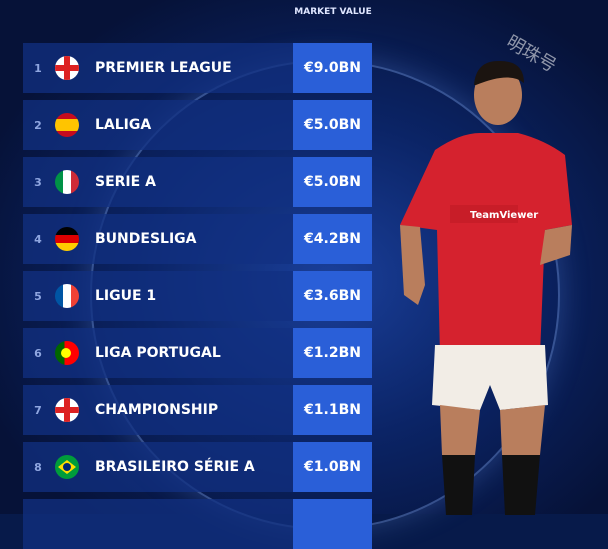  I want to click on league-name: CHAMPIONSHIP, so click(157, 410).